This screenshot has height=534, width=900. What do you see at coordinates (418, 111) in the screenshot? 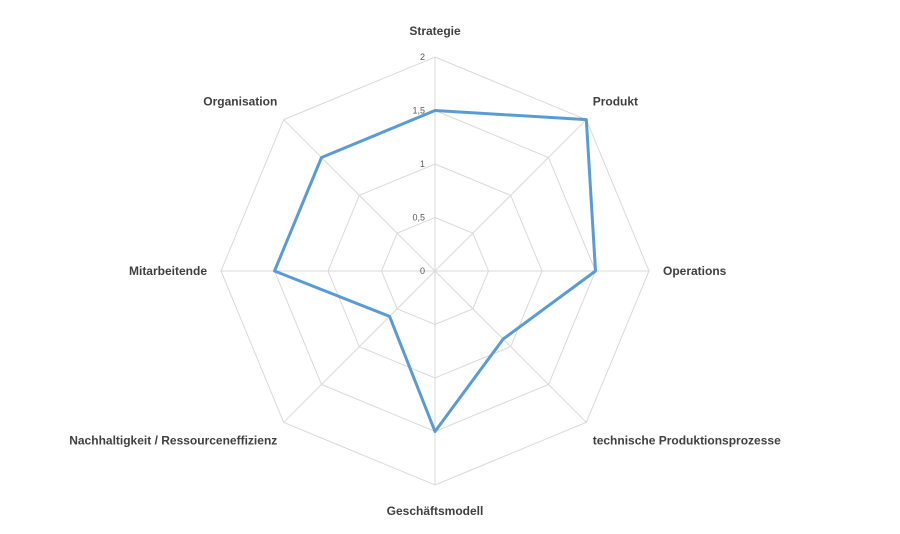
I see `tick-label: 1,5` at bounding box center [418, 111].